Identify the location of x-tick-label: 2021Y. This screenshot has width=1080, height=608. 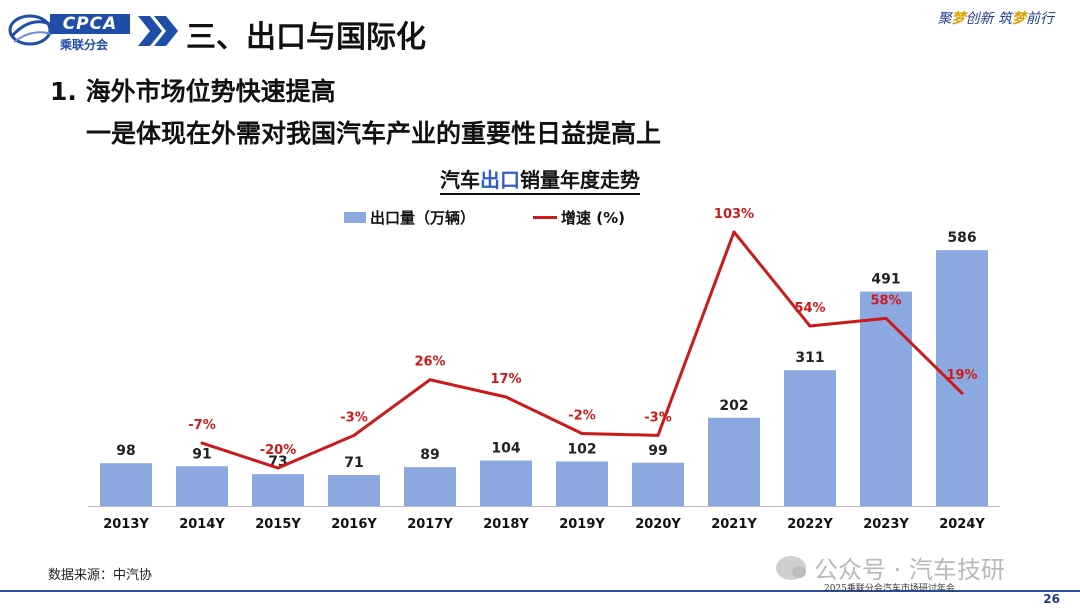
(734, 524).